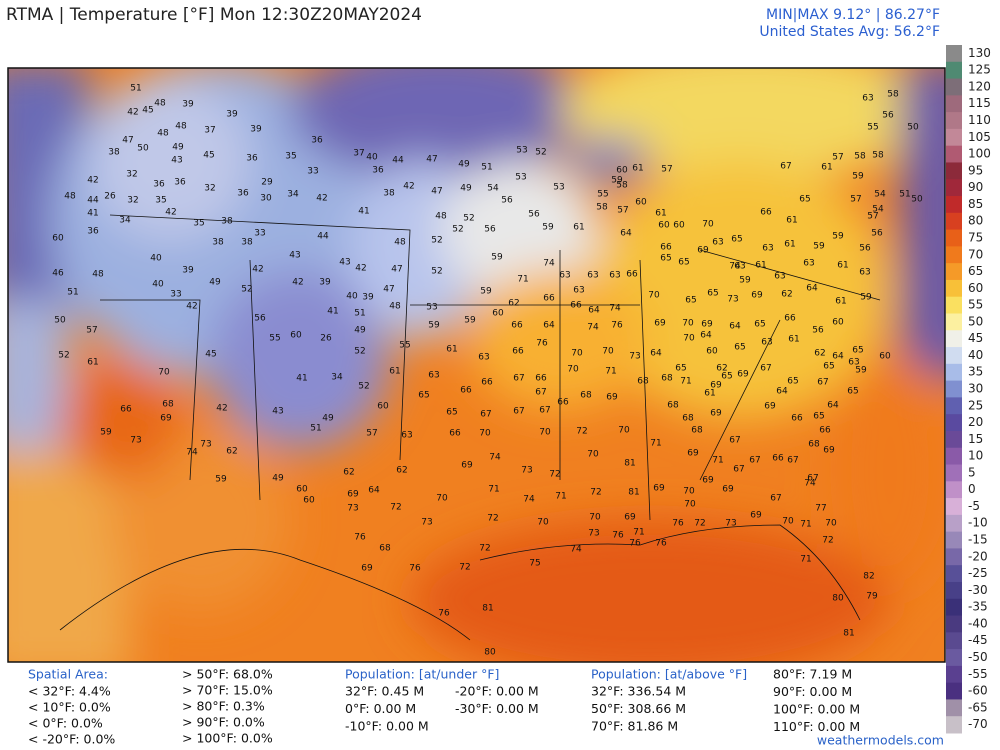 This screenshot has width=1000, height=750. I want to click on footer-item: < -20°F: 0.0%, so click(71, 739).